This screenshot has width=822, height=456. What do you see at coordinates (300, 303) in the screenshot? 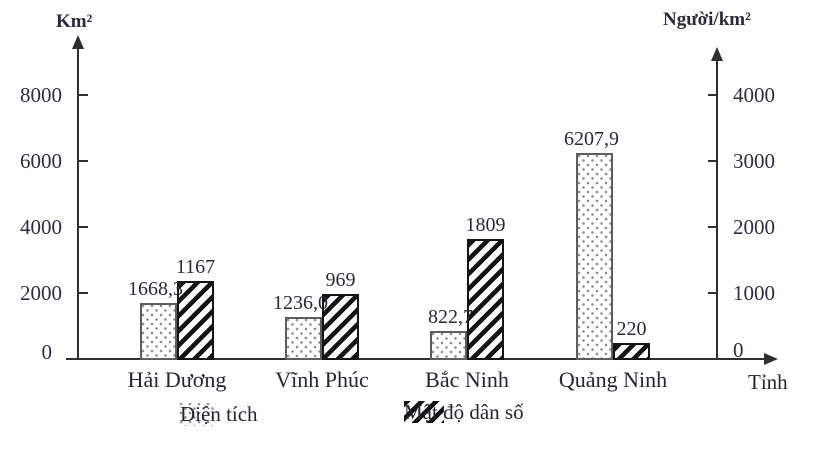
I see `area-value-label: 1236,0` at bounding box center [300, 303].